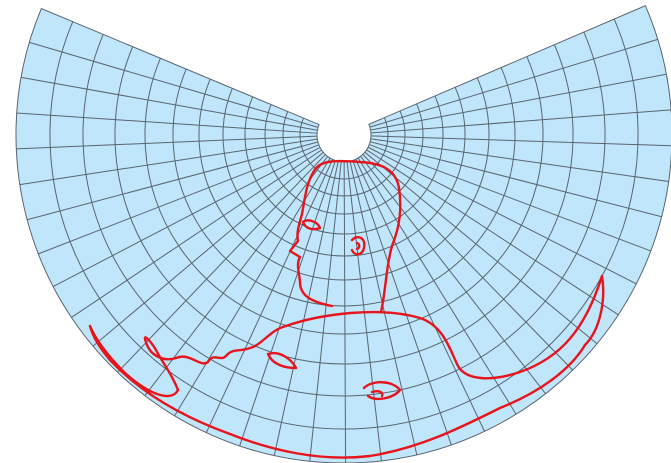 This screenshot has width=671, height=463. Describe the element at coordinates (382, 391) in the screenshot. I see `body-detail` at that location.